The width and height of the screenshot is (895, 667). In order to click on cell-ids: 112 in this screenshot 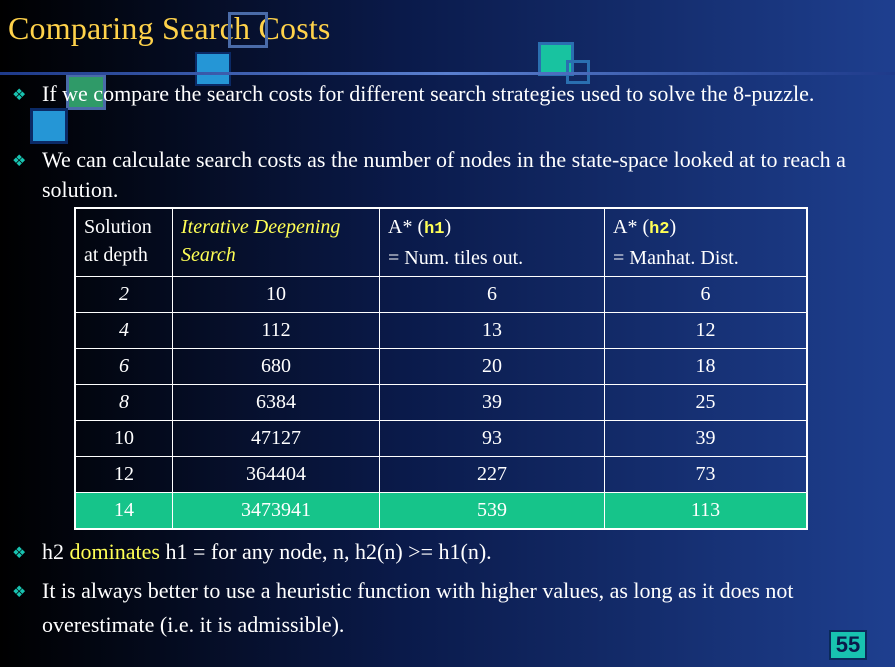, I will do `click(276, 330)`.